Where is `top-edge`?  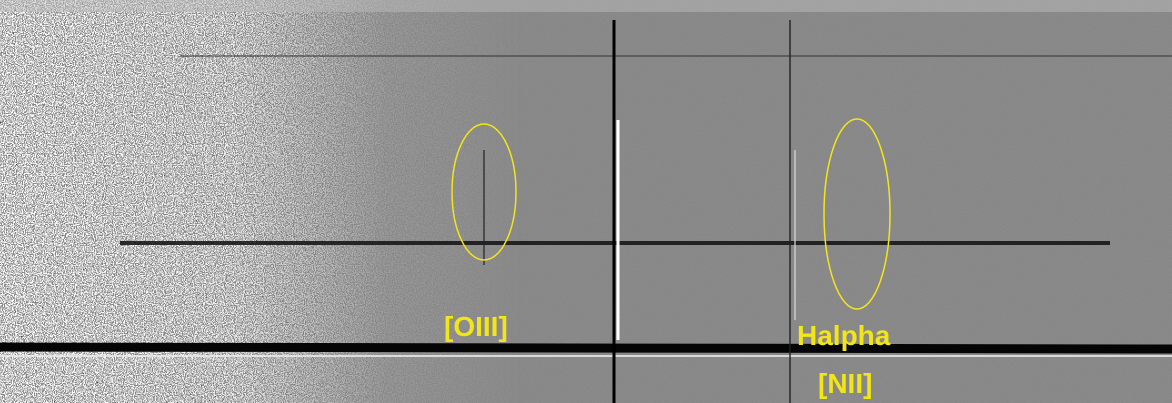
top-edge is located at coordinates (586, 6).